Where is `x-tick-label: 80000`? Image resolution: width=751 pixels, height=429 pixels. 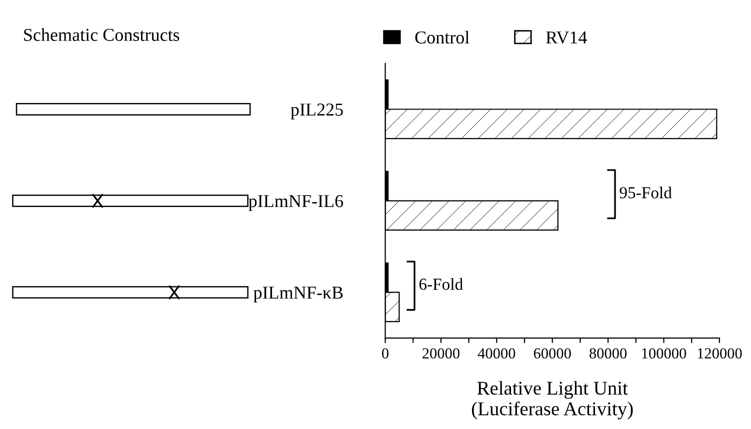 x-tick-label: 80000 is located at coordinates (608, 353).